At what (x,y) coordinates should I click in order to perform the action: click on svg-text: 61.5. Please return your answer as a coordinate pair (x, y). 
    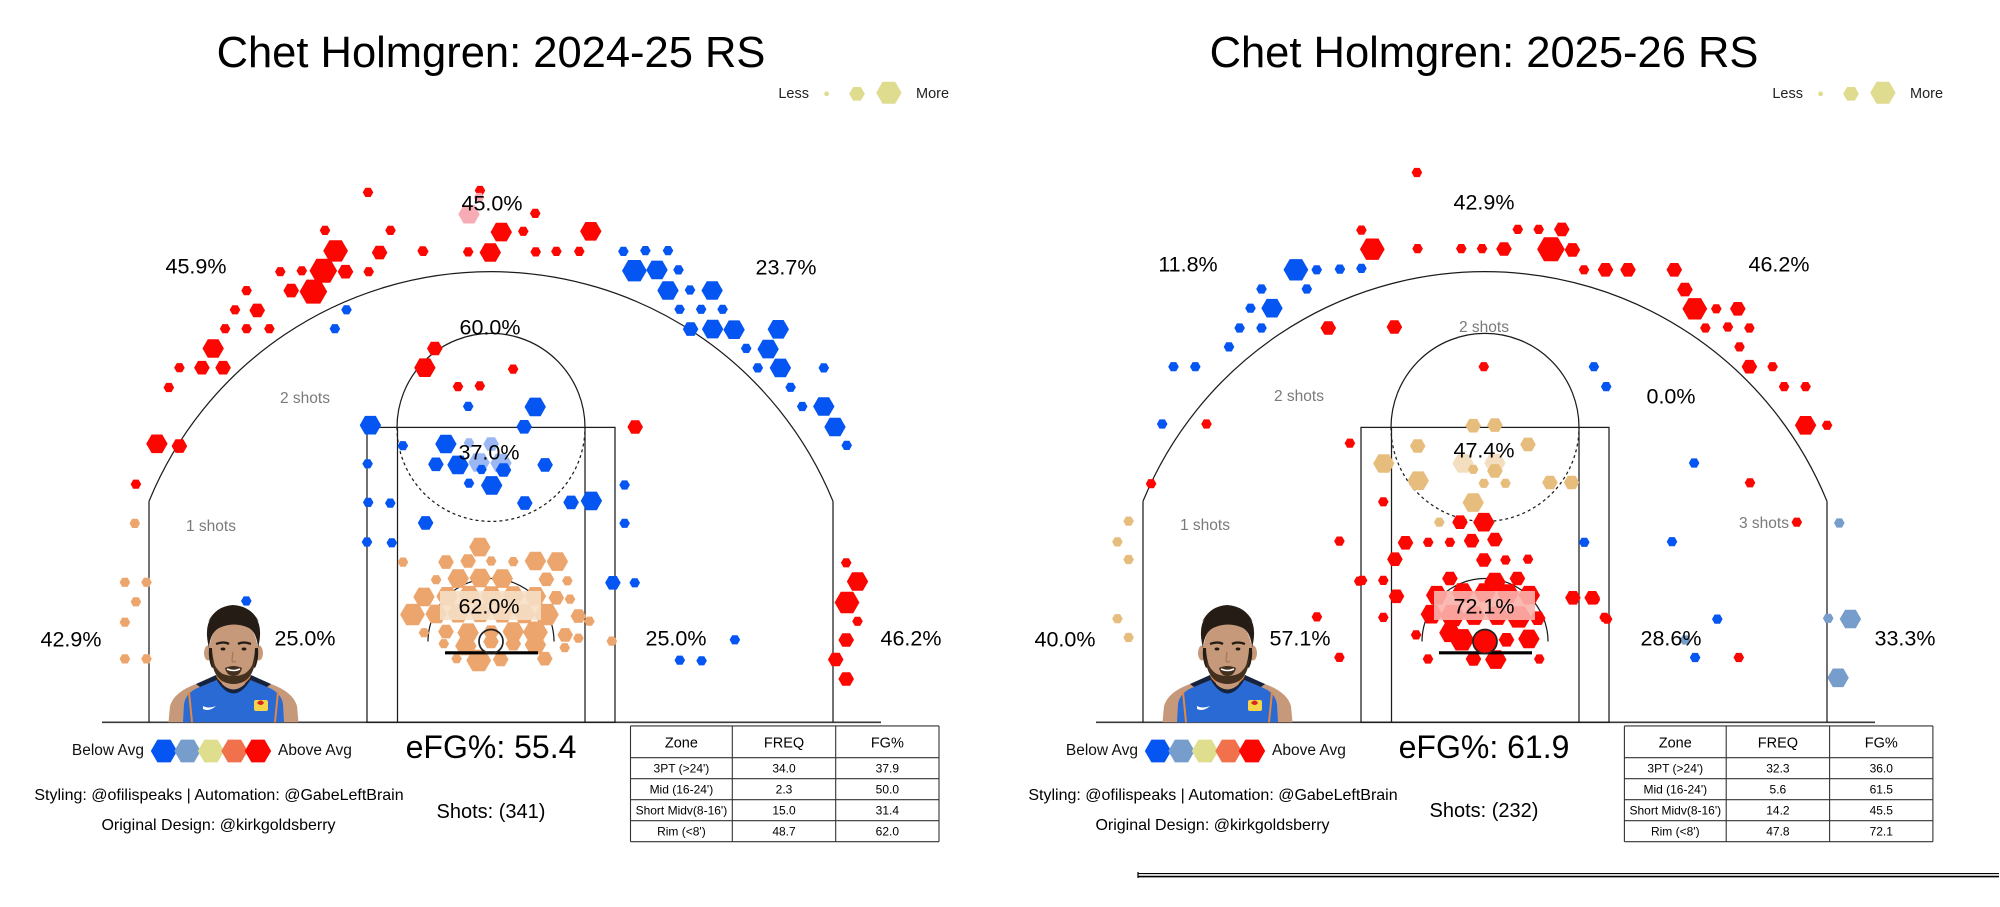
    Looking at the image, I should click on (1882, 790).